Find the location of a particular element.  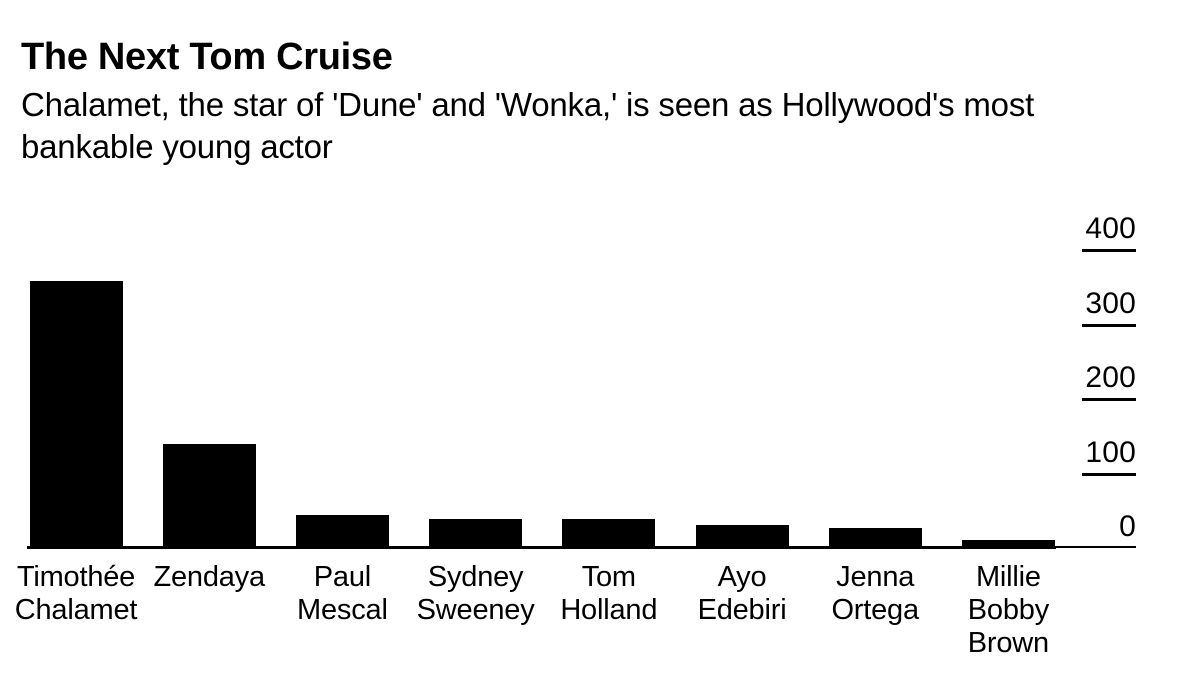

x-axis-label-sydney-sweeney: Sydney Sweeney is located at coordinates (475, 593).